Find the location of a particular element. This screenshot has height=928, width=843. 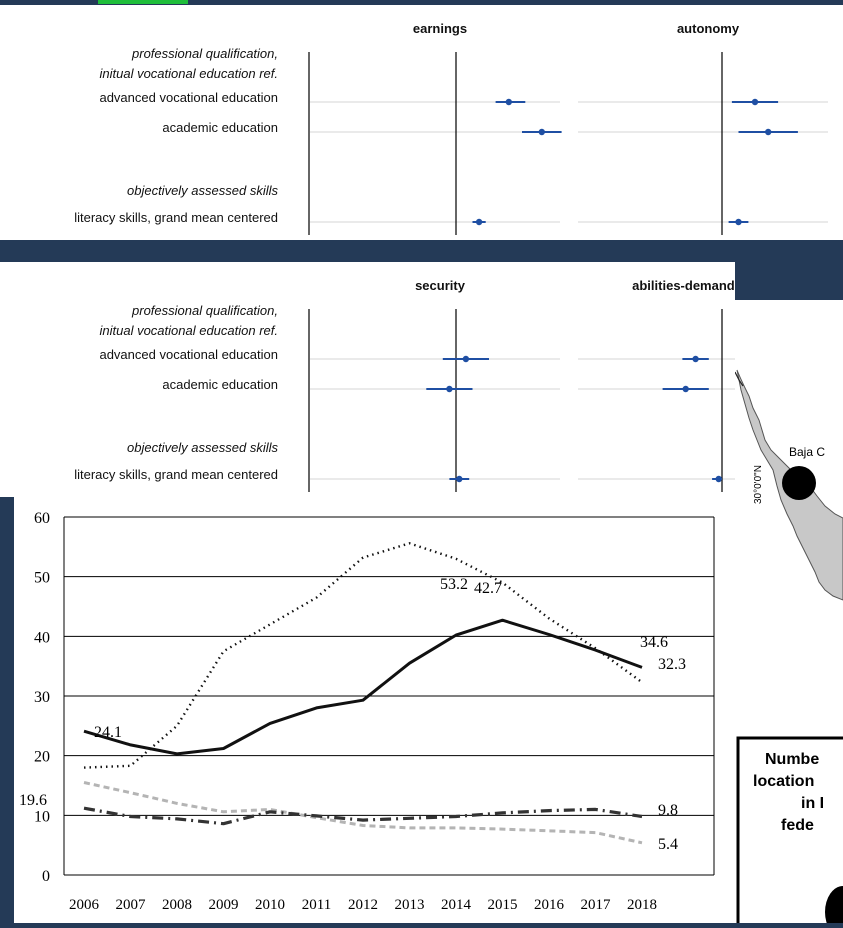

forest-bottom-row-label: advanced vocational education is located at coordinates (188, 354).